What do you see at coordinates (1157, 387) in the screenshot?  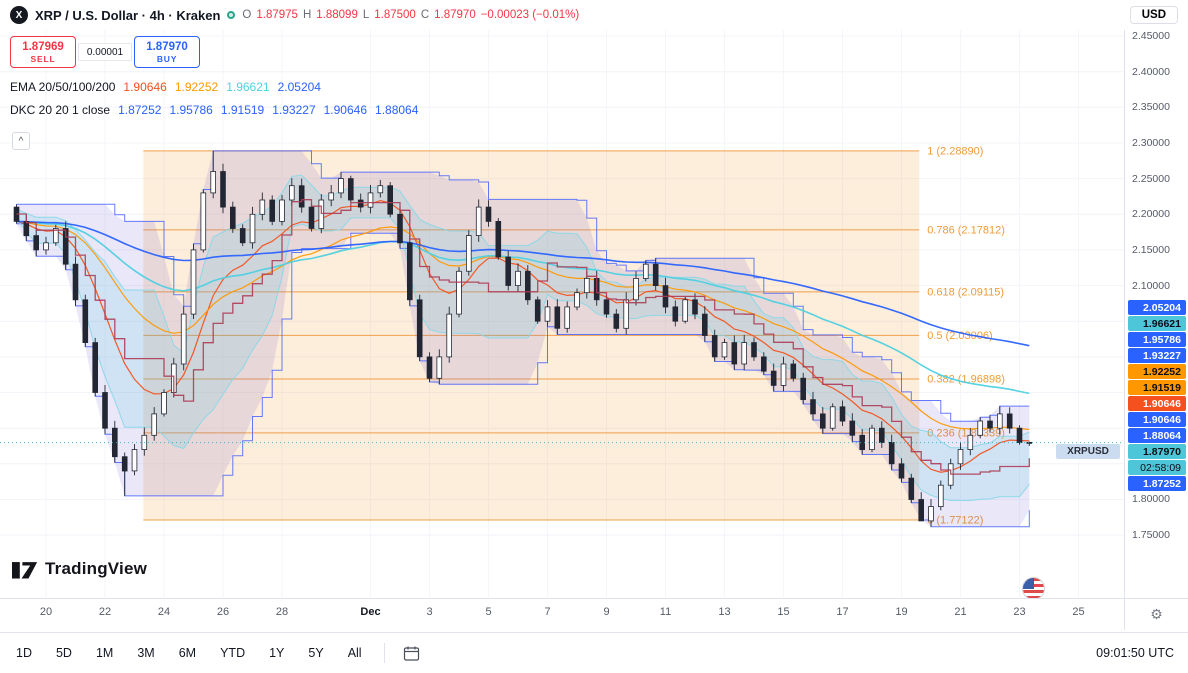 I see `price-badge: 1.91519` at bounding box center [1157, 387].